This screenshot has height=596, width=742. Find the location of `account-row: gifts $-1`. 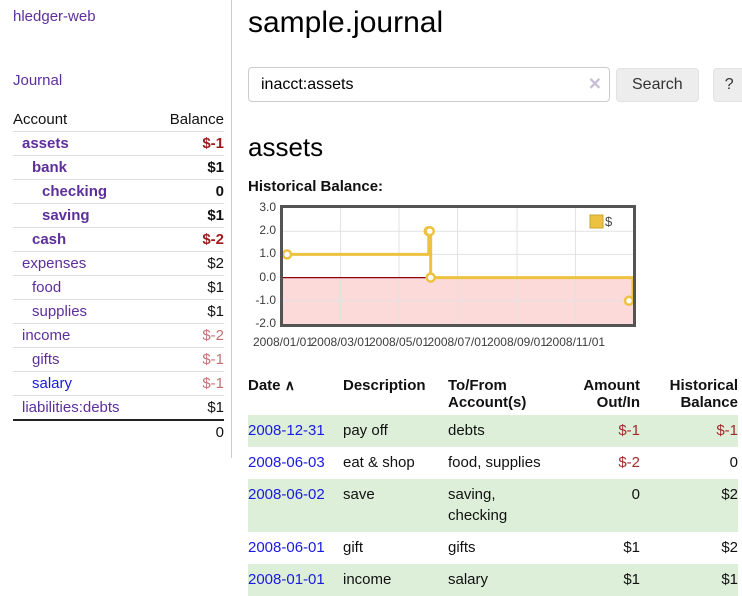

account-row: gifts $-1 is located at coordinates (118, 359).